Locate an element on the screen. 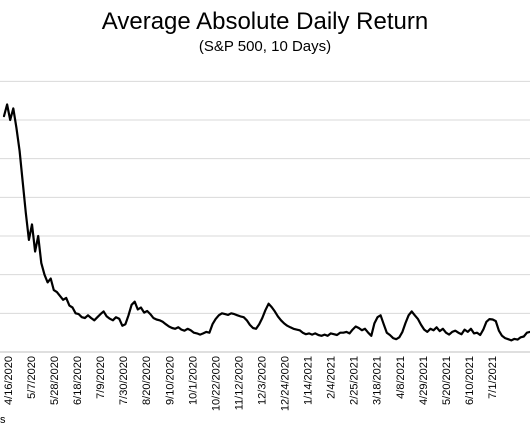  x-tick-label: 10/22/2020 is located at coordinates (216, 383).